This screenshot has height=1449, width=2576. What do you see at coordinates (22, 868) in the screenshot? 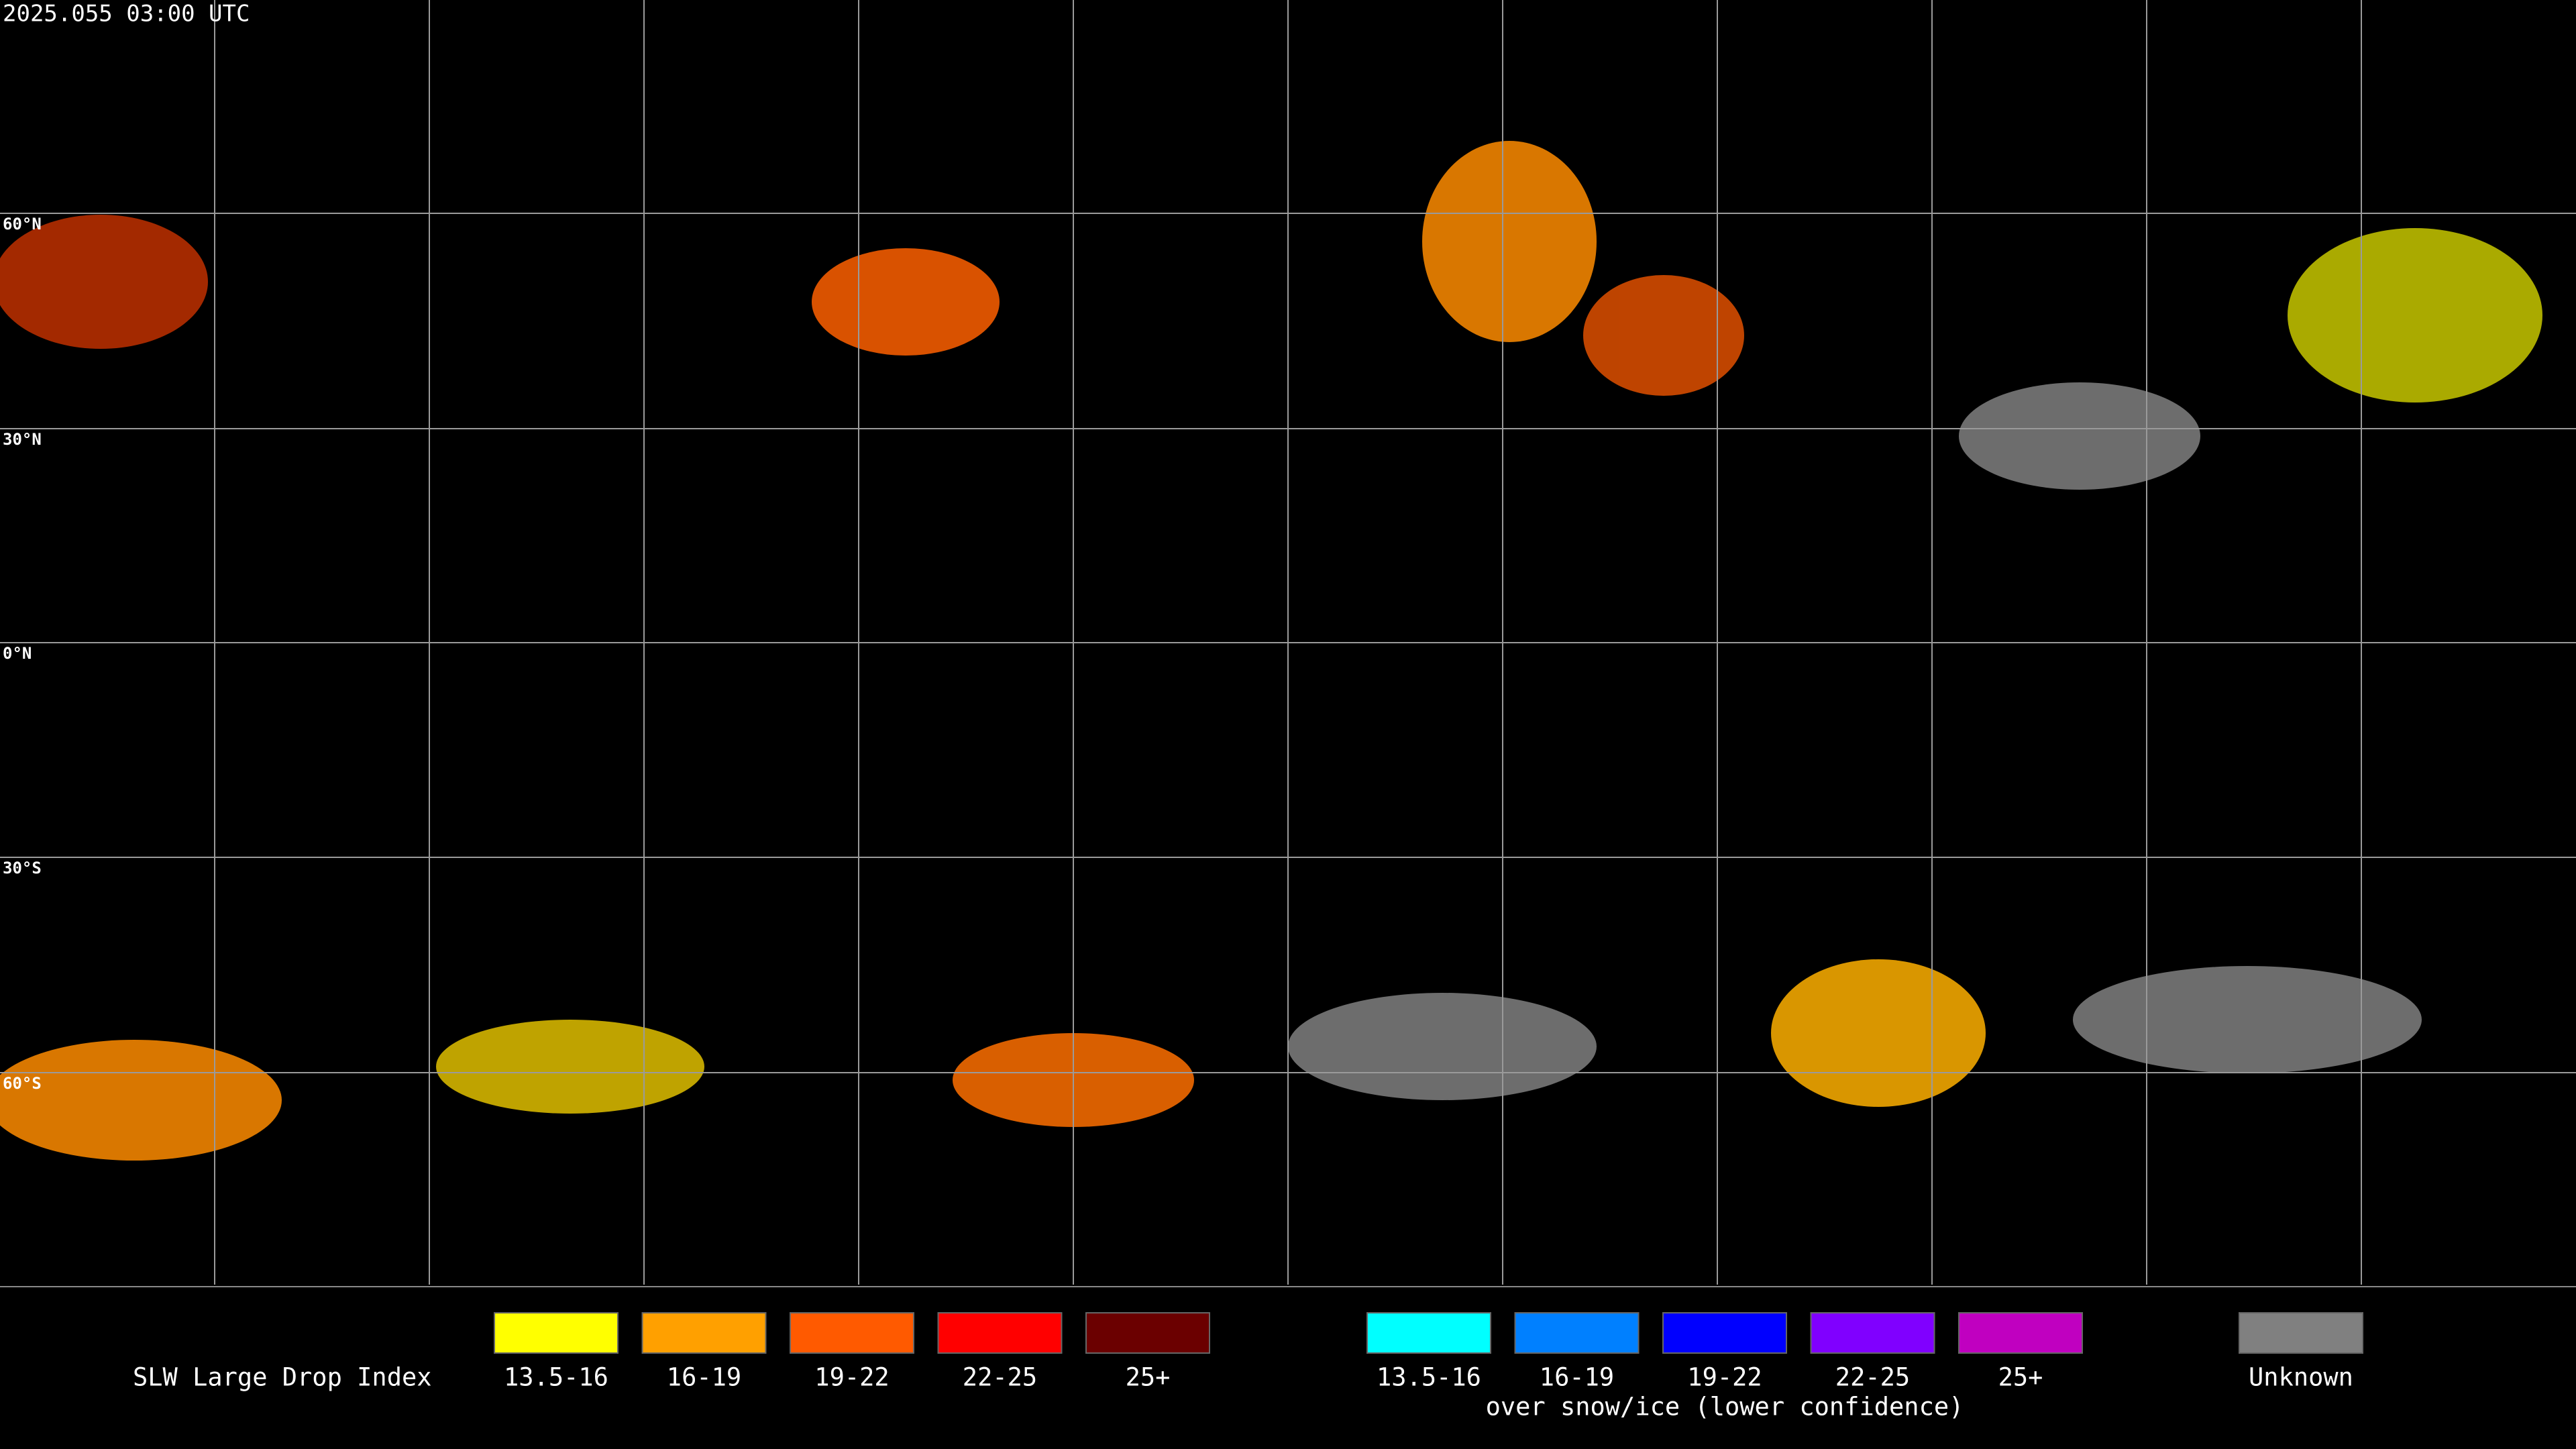
I see `latitude-label: 30°S` at bounding box center [22, 868].